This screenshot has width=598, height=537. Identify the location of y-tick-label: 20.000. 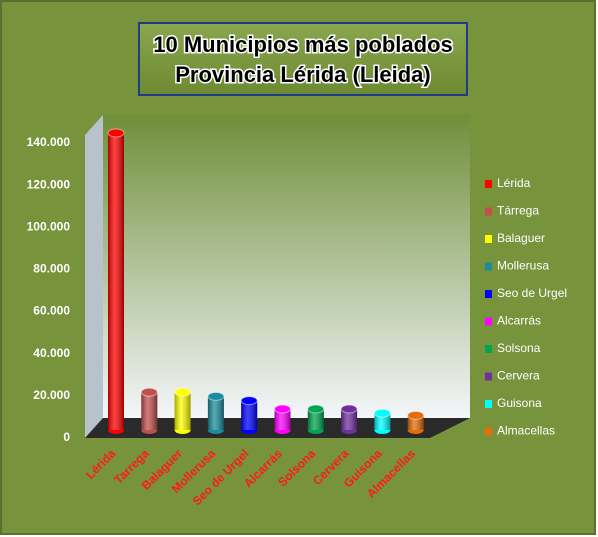
(51, 395).